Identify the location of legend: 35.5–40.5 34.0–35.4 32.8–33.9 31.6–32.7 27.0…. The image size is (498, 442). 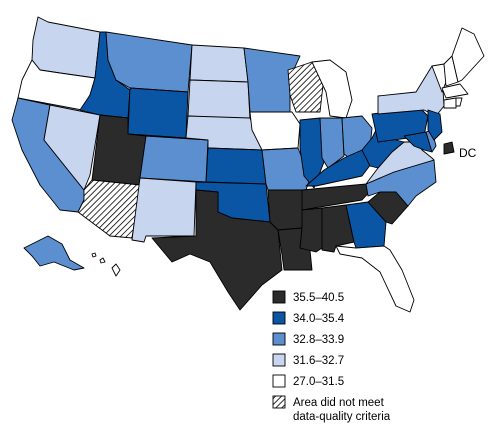
(331, 356).